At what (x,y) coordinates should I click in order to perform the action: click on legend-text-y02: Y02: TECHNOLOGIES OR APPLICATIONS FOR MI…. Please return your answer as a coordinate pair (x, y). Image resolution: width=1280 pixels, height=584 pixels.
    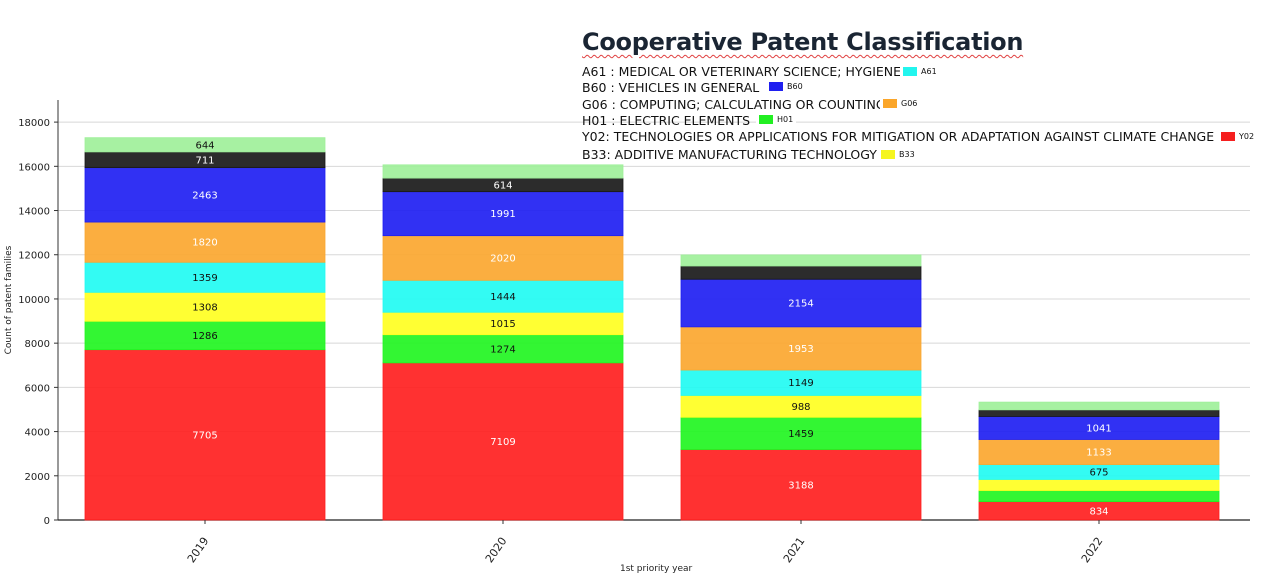
    Looking at the image, I should click on (898, 136).